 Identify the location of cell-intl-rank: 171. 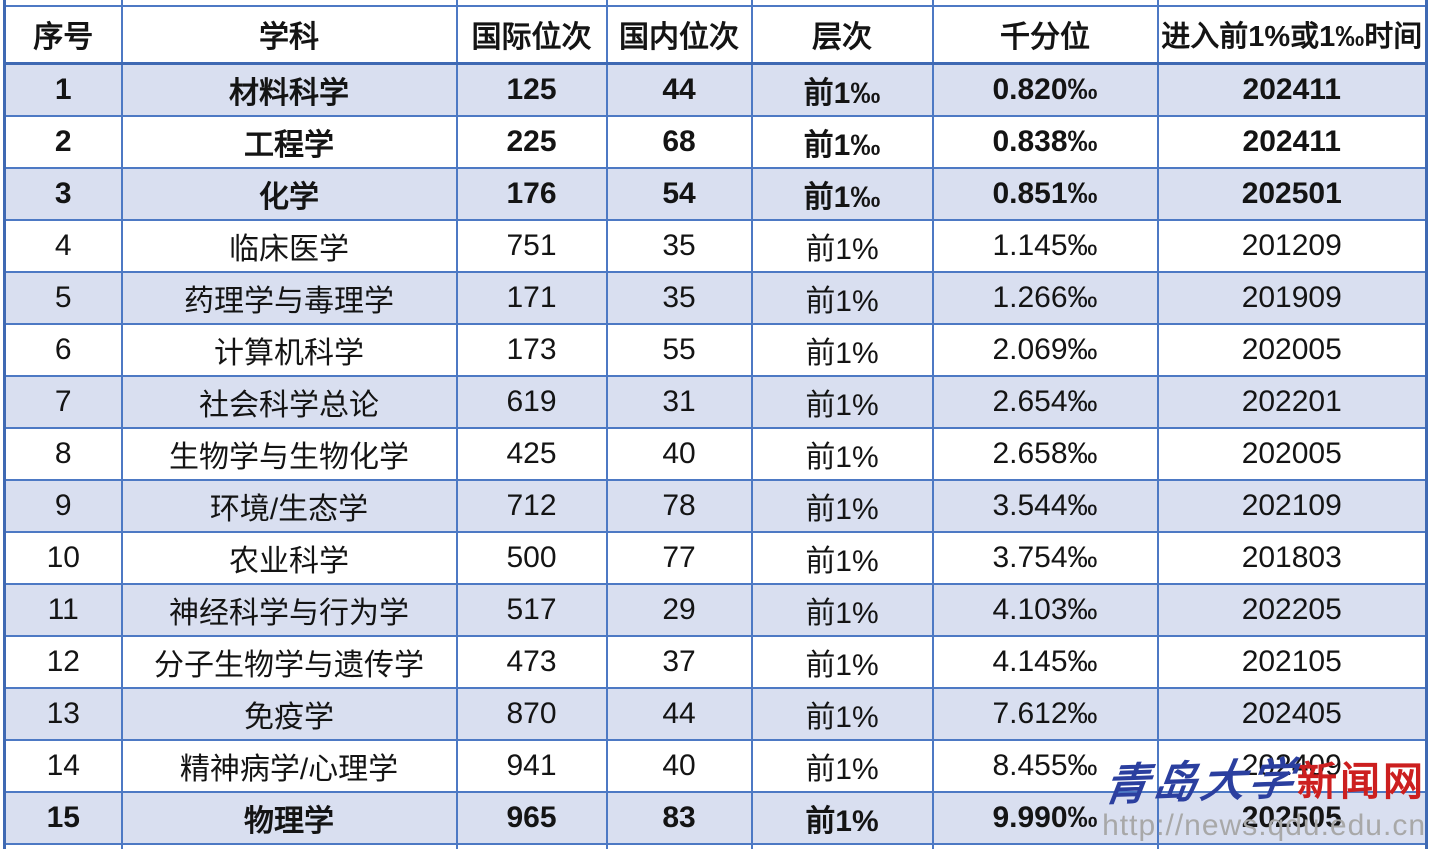
(531, 297).